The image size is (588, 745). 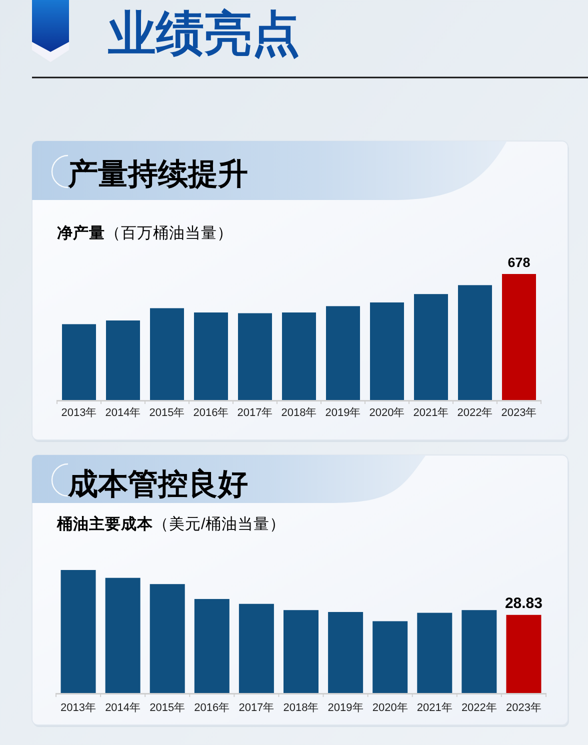 What do you see at coordinates (171, 523) in the screenshot?
I see `chart-subtitle: 桶油主要成本（美元/桶油当量）` at bounding box center [171, 523].